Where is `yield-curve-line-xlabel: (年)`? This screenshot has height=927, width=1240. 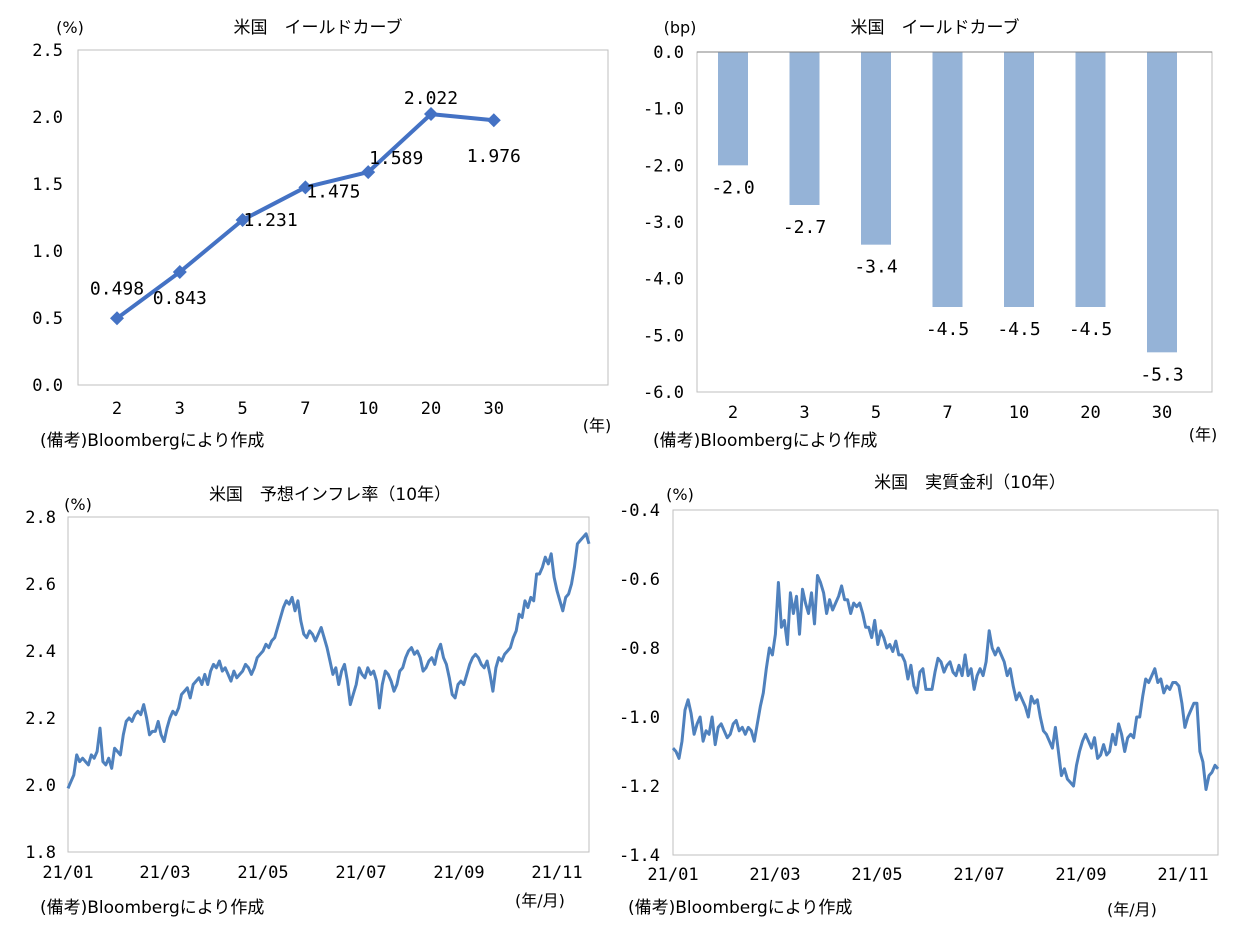
yield-curve-line-xlabel: (年) is located at coordinates (597, 425).